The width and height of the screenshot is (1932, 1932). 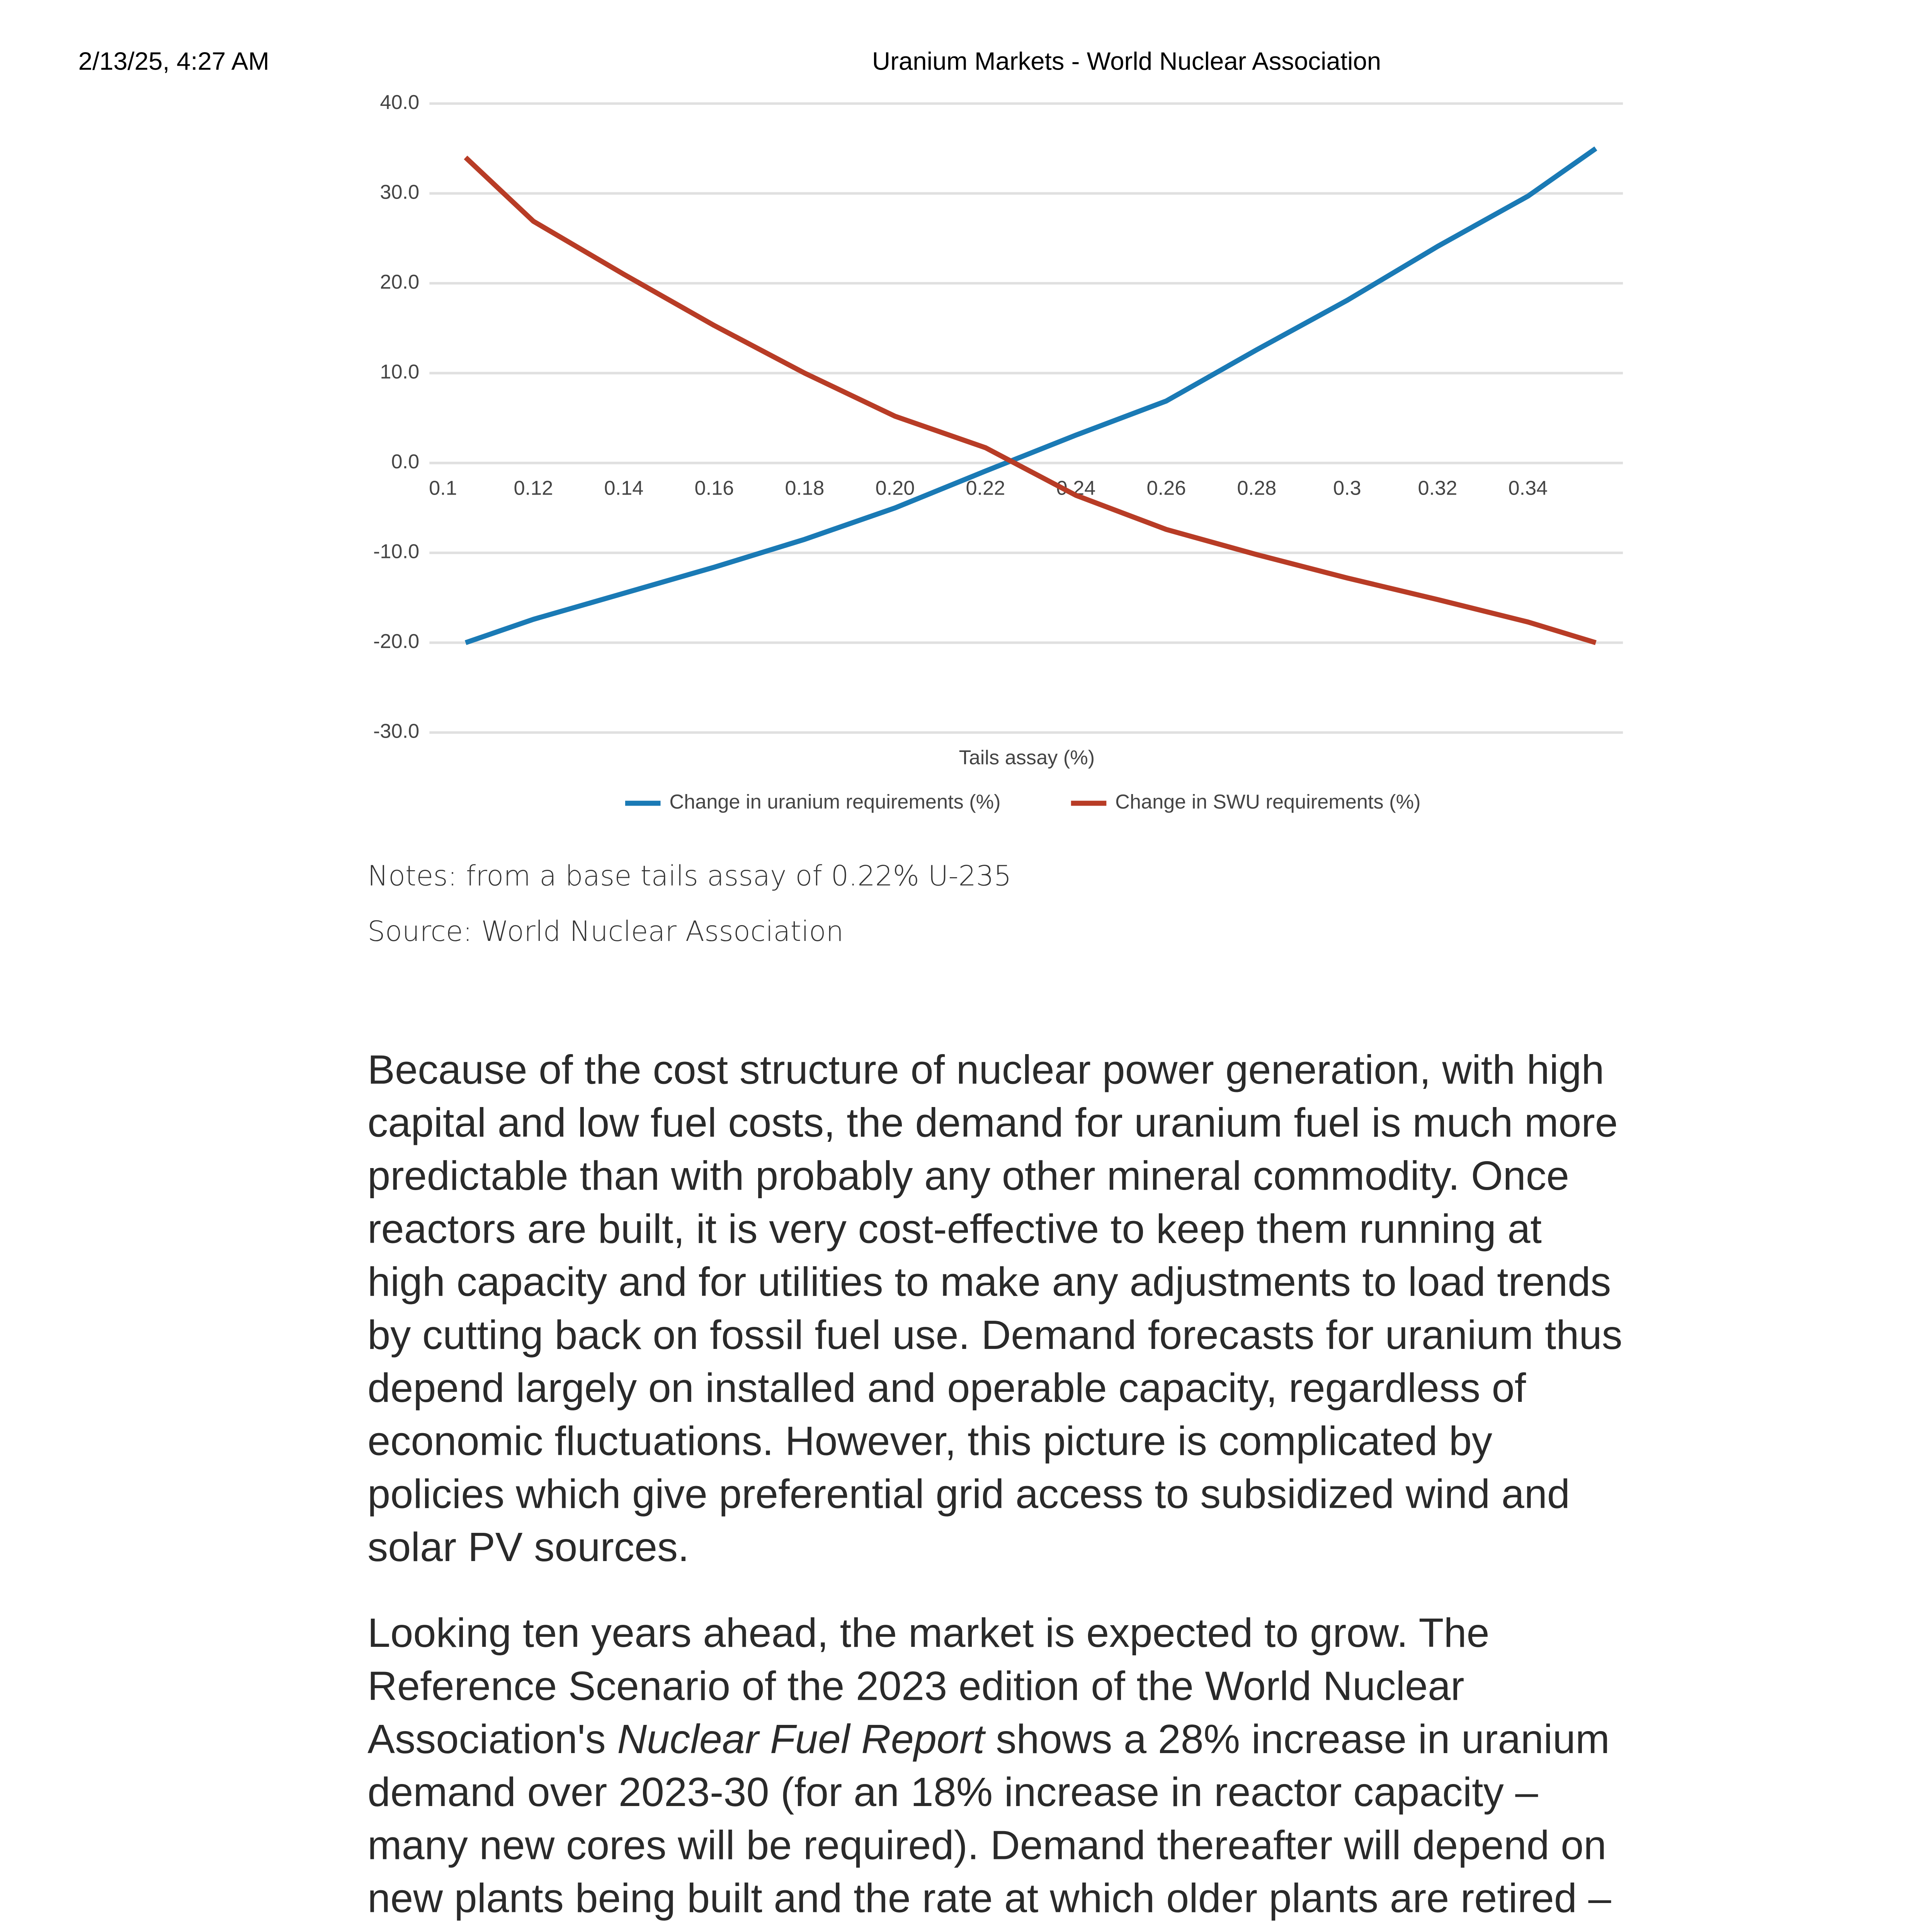 What do you see at coordinates (396, 642) in the screenshot?
I see `y-tick-label: -20.0` at bounding box center [396, 642].